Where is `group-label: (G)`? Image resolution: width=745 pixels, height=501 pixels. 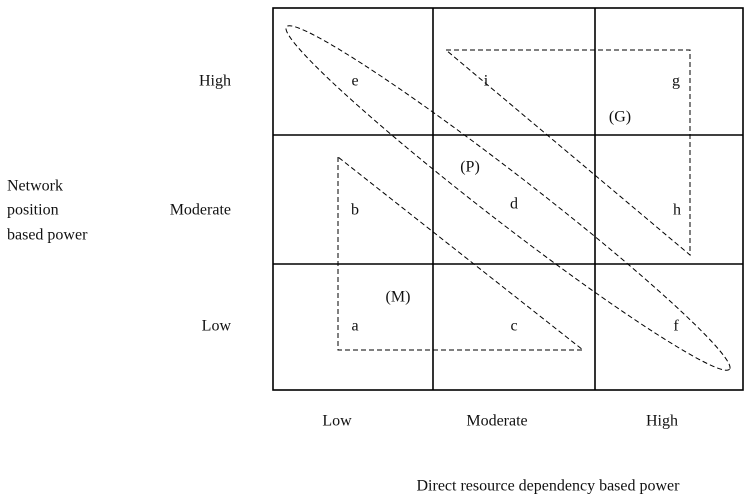
group-label: (G) is located at coordinates (620, 117).